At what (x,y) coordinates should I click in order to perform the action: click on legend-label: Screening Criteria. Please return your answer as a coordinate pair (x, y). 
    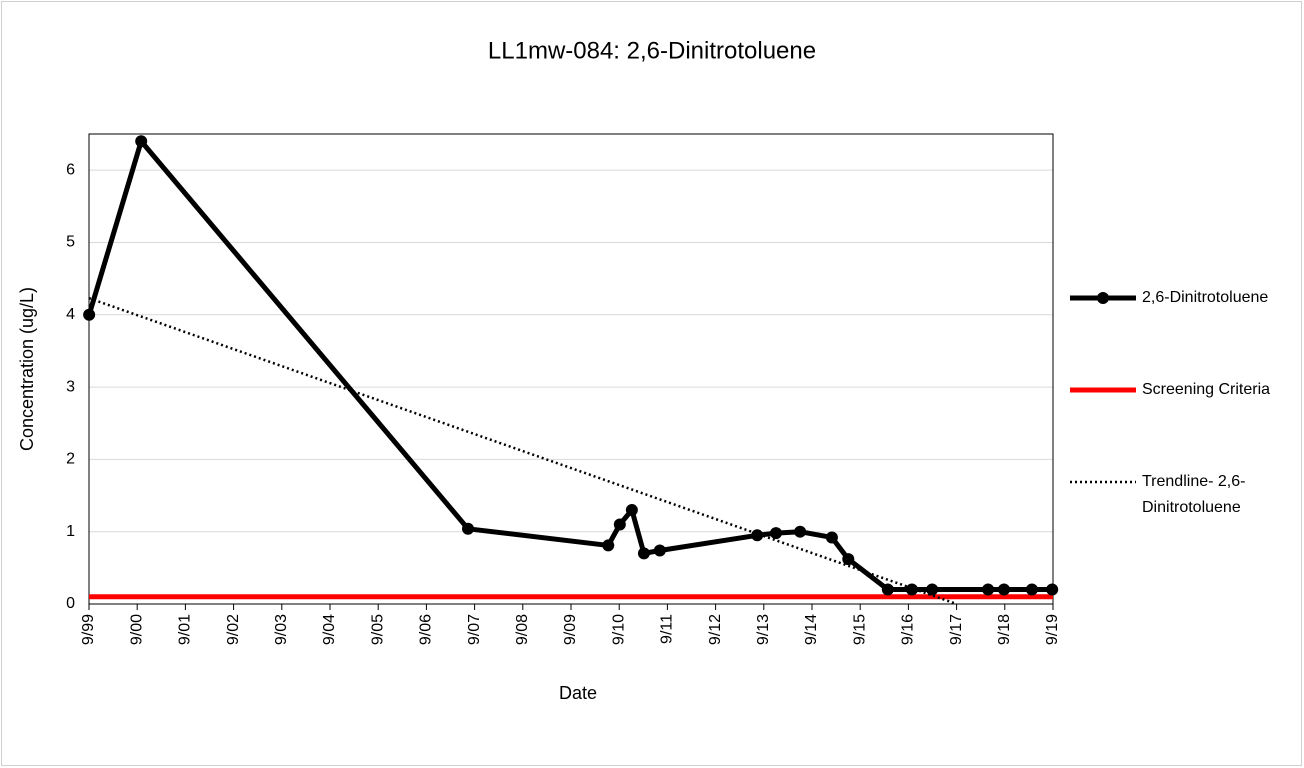
    Looking at the image, I should click on (1206, 389).